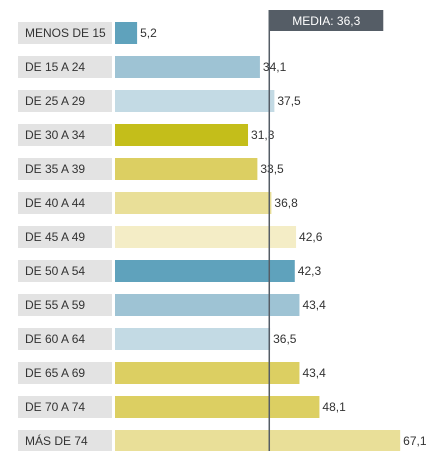 Image resolution: width=436 pixels, height=451 pixels. Describe the element at coordinates (415, 441) in the screenshot. I see `data-label: 67,1` at that location.